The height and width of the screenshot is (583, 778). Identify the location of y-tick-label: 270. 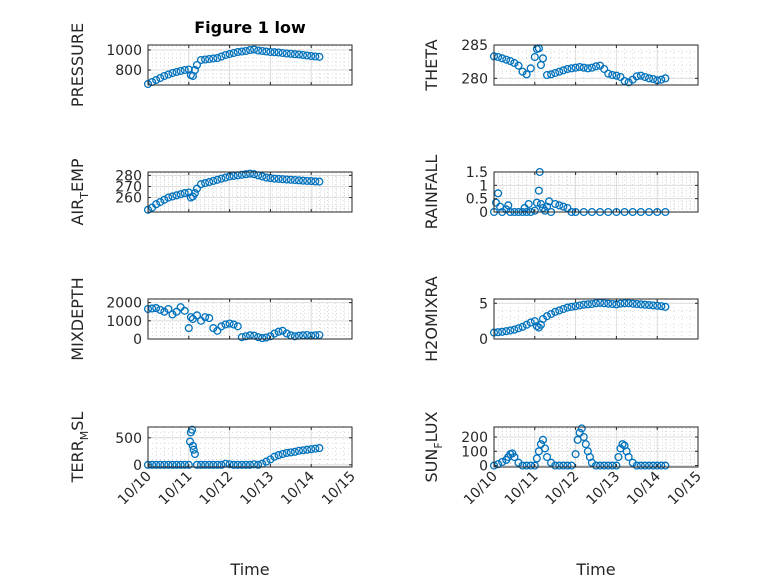
(128, 187).